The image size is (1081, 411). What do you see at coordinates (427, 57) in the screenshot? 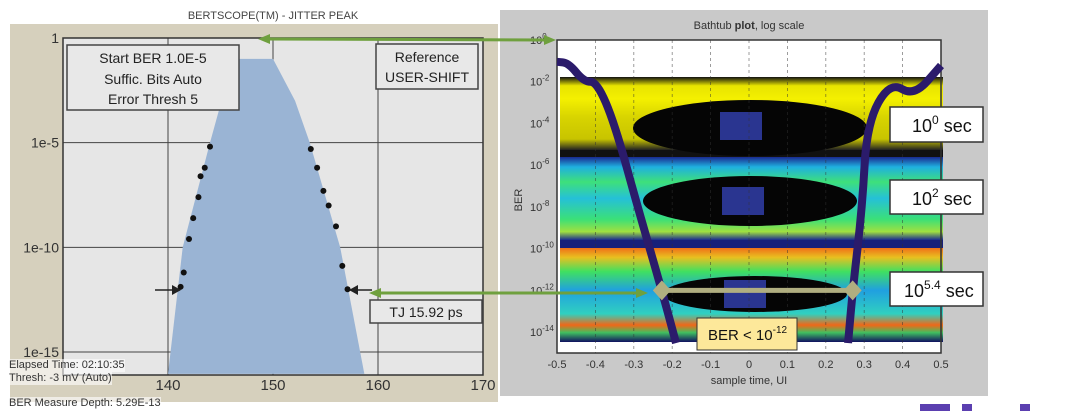
I see `reference-line: Reference` at bounding box center [427, 57].